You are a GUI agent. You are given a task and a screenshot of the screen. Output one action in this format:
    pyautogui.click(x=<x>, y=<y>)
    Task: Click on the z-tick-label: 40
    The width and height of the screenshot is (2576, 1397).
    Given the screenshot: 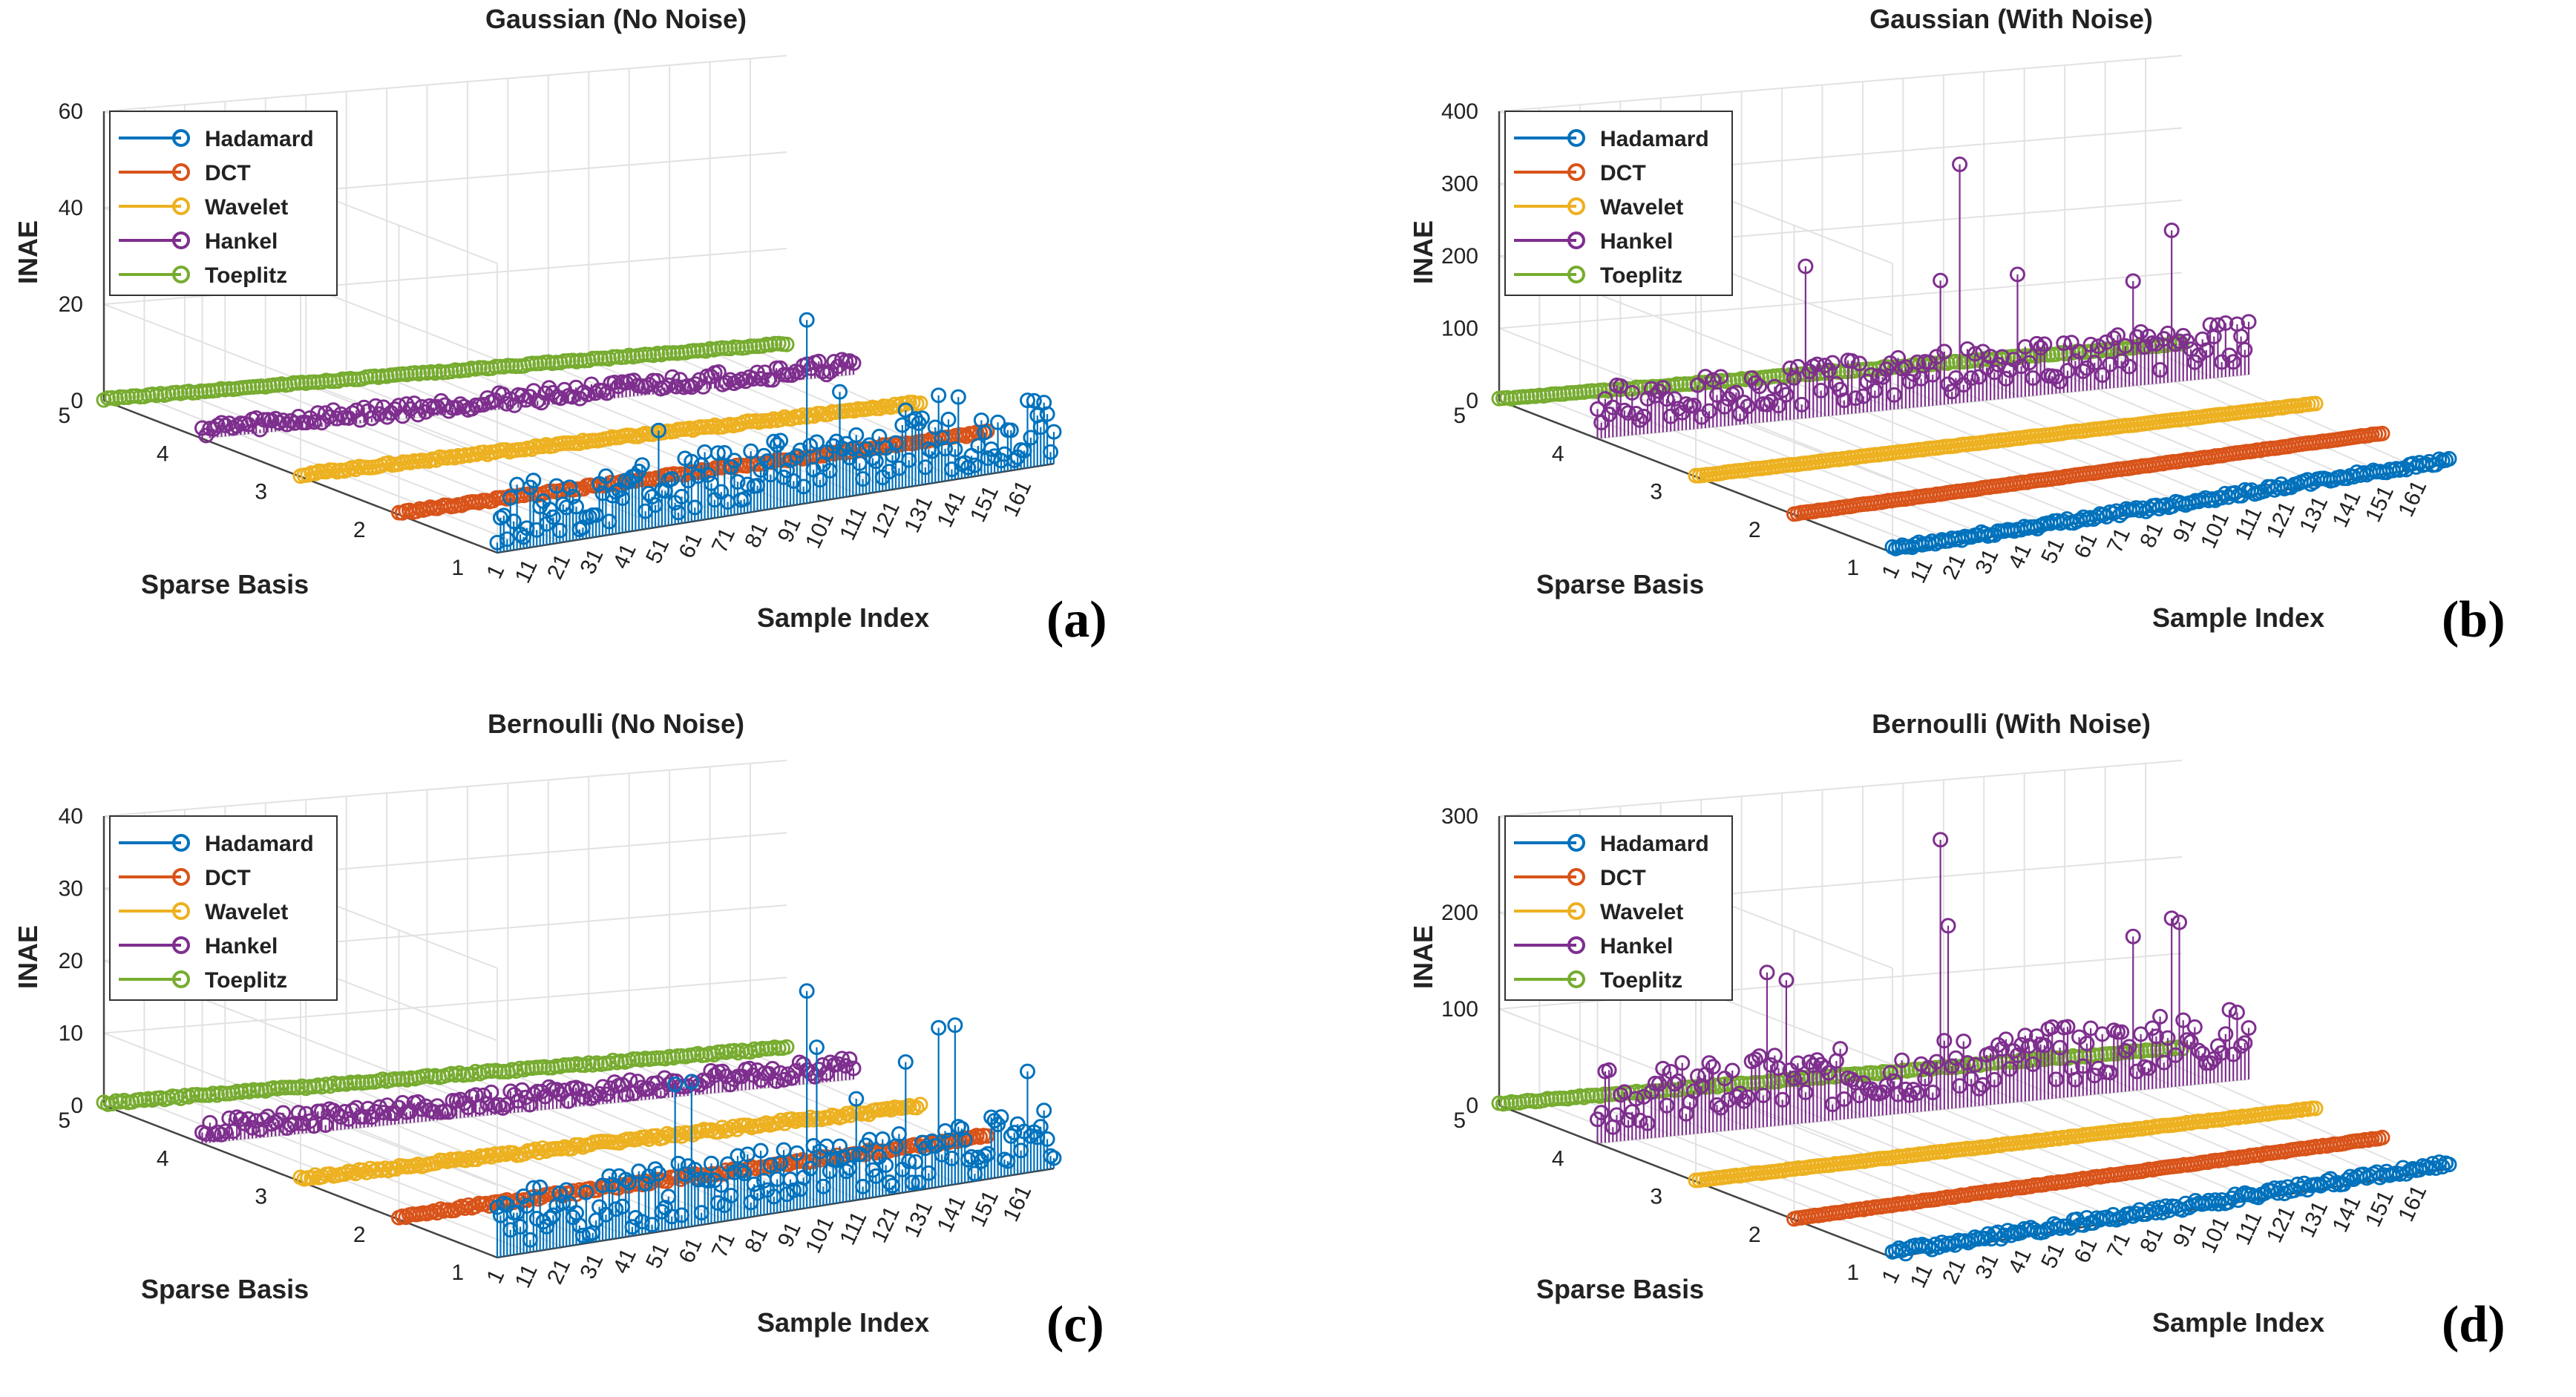 What is the action you would take?
    pyautogui.click(x=71, y=817)
    